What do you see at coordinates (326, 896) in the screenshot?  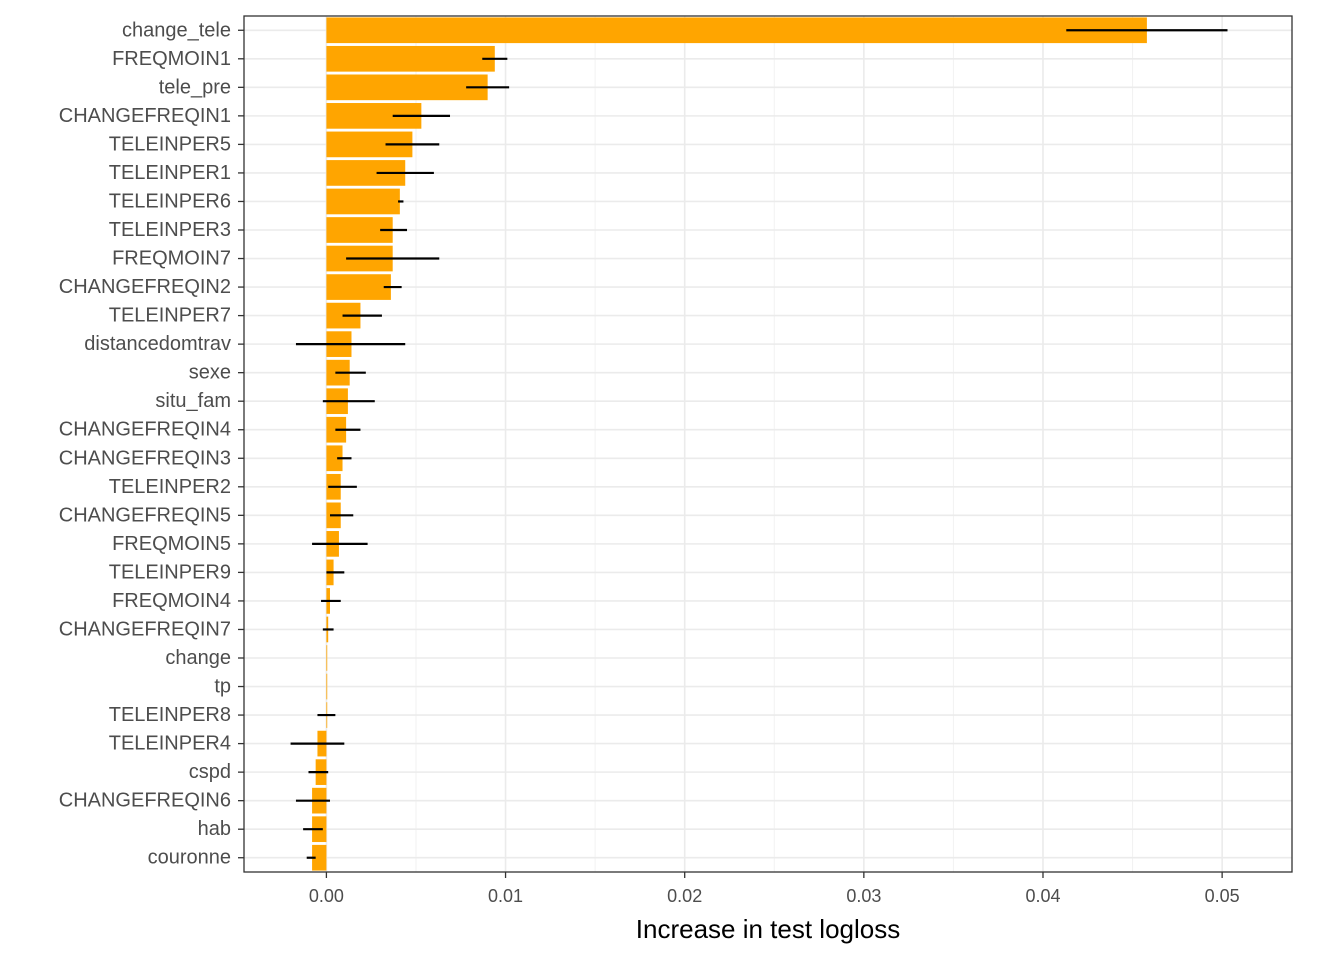 I see `x-tick-label: 0.00` at bounding box center [326, 896].